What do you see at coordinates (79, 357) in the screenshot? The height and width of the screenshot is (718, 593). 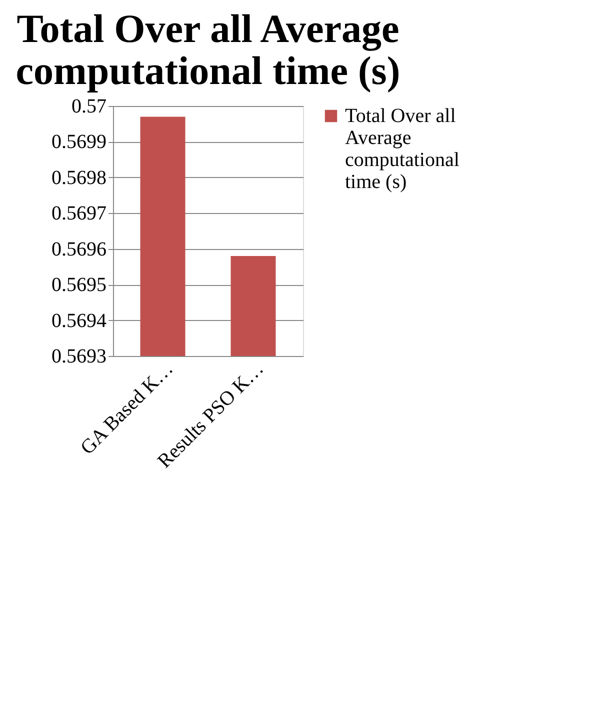 I see `y-tick-label: 0.5693` at bounding box center [79, 357].